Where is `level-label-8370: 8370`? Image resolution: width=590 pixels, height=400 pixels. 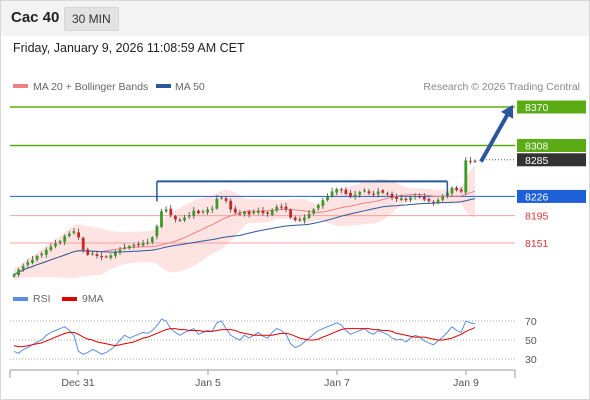 level-label-8370: 8370 is located at coordinates (537, 108).